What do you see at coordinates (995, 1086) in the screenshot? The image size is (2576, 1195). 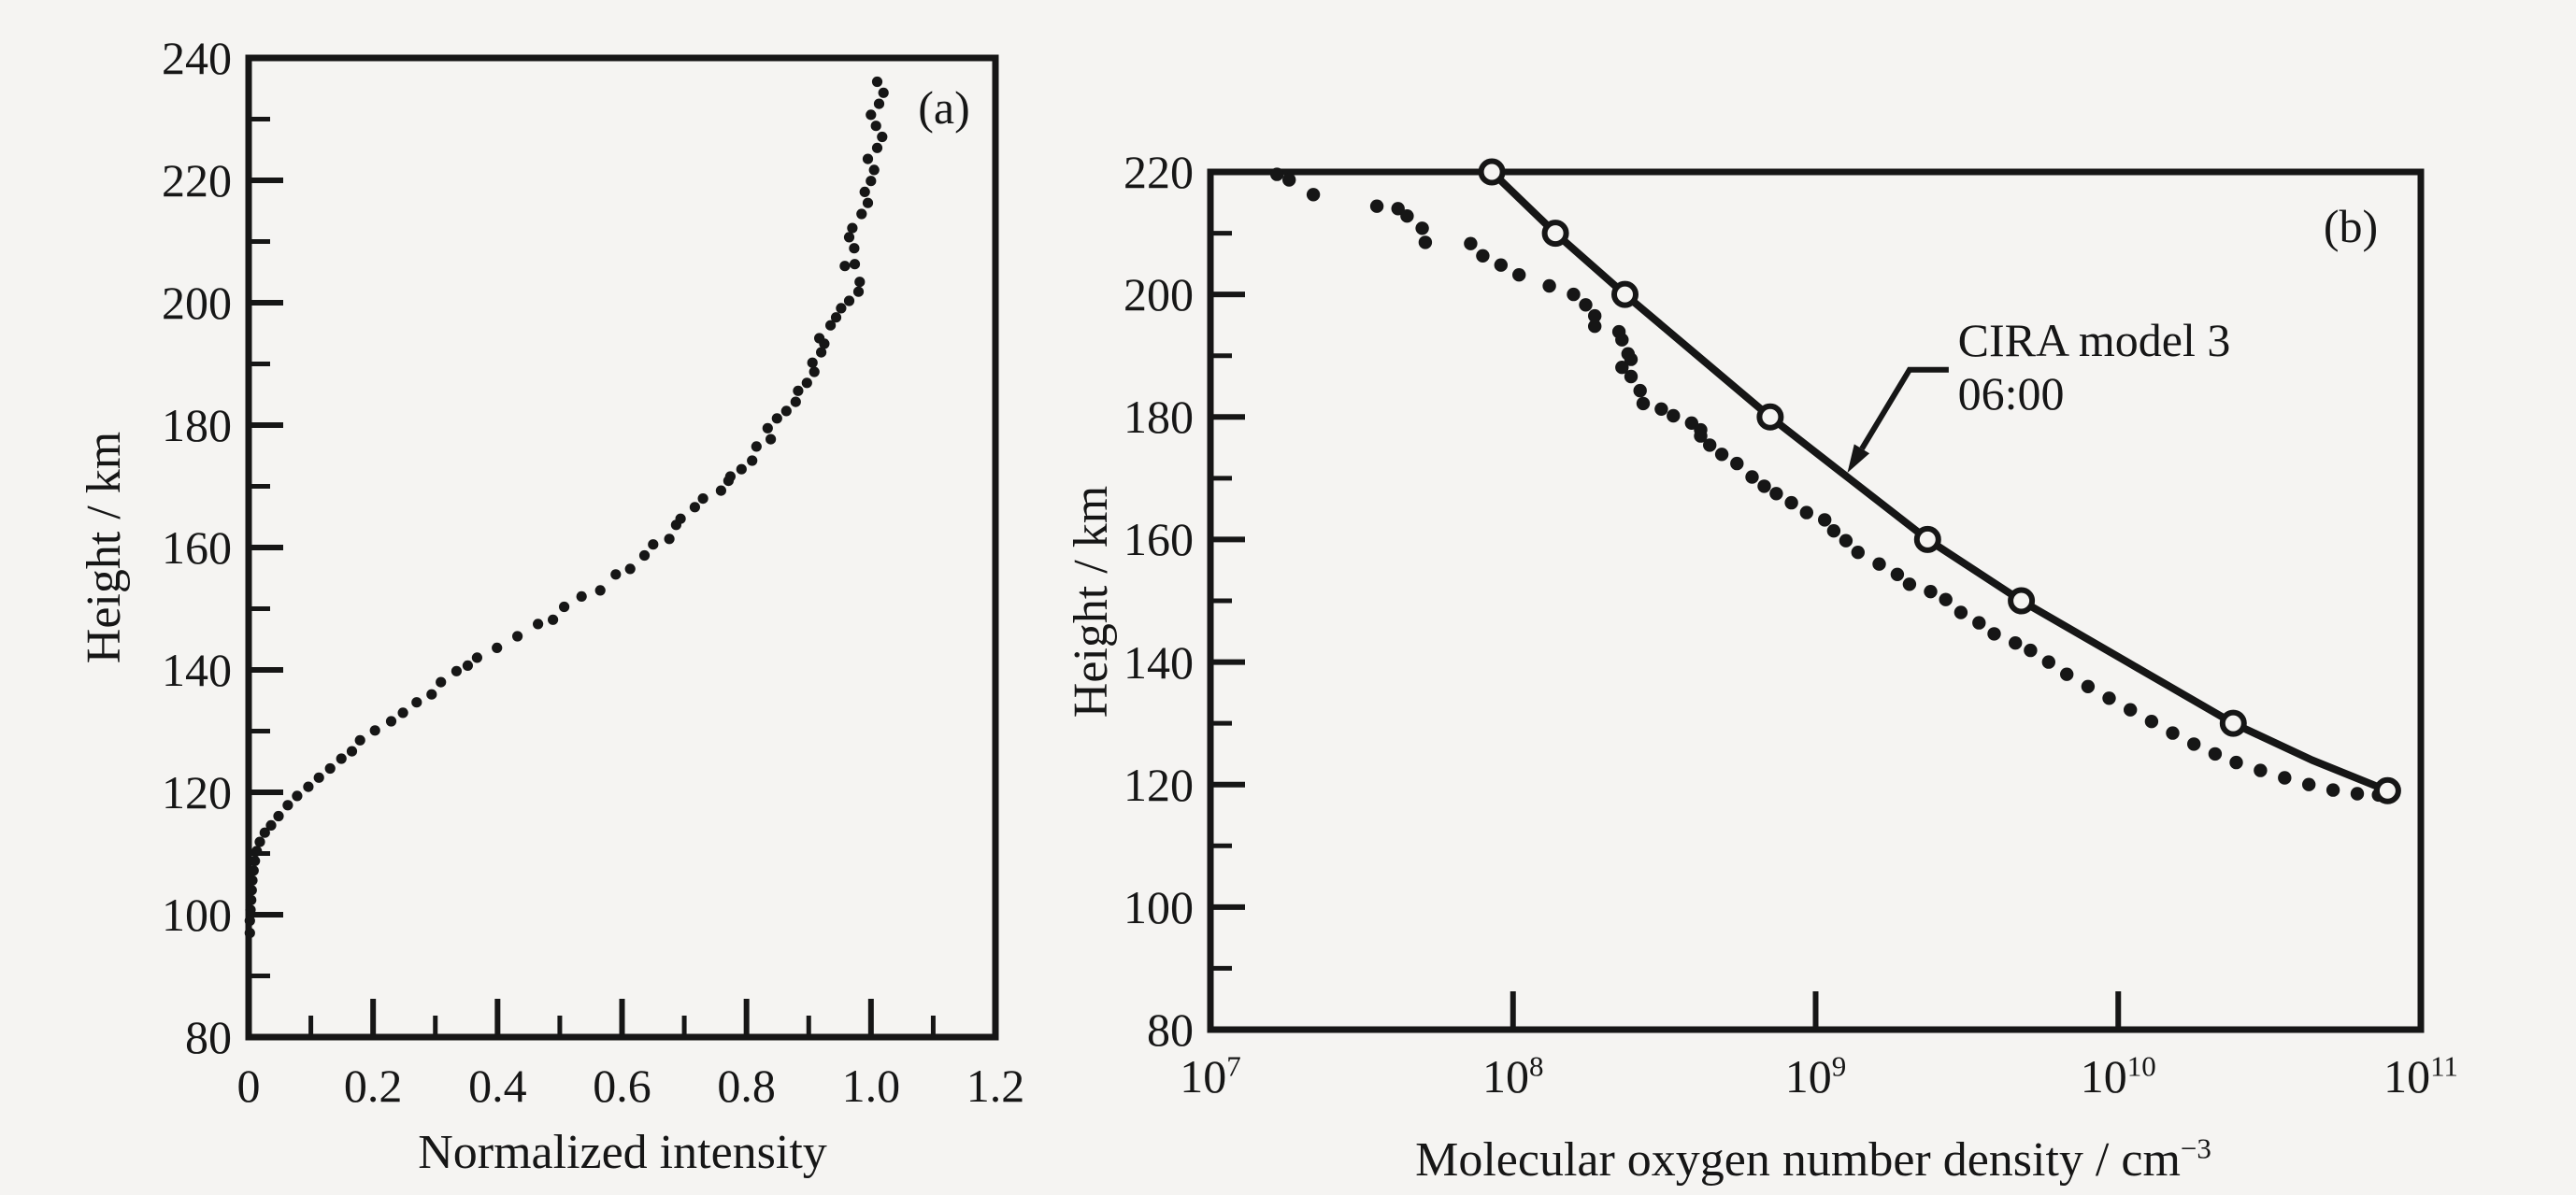 I see `x-tick-label: 1.2` at bounding box center [995, 1086].